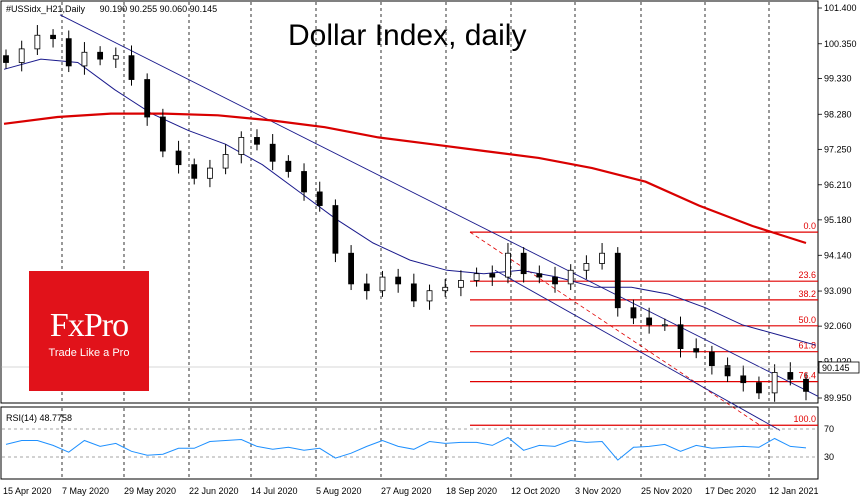 This screenshot has height=500, width=860. I want to click on x-tick-label: 12 Oct 2020, so click(535, 491).